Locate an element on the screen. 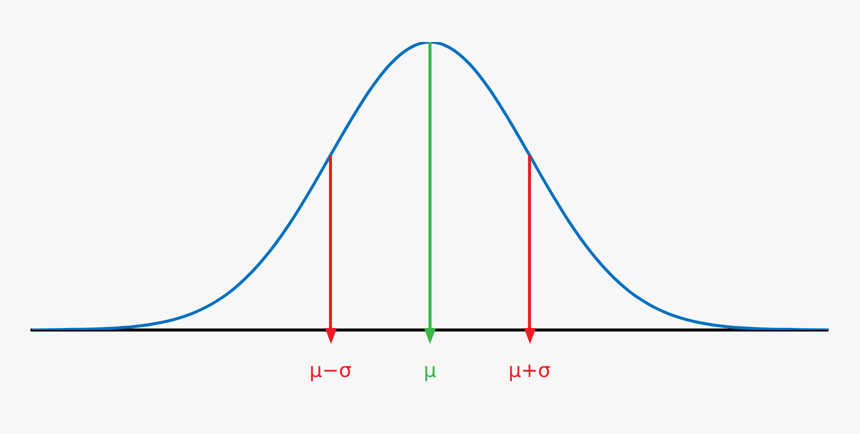  x-tick-label: μ is located at coordinates (430, 370).